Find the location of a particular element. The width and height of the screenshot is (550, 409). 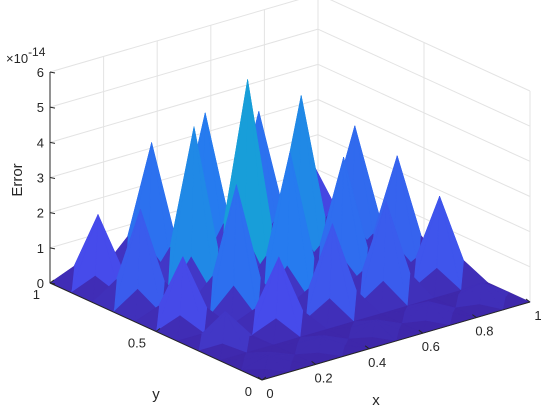

y-tick-label: 0 is located at coordinates (248, 391).